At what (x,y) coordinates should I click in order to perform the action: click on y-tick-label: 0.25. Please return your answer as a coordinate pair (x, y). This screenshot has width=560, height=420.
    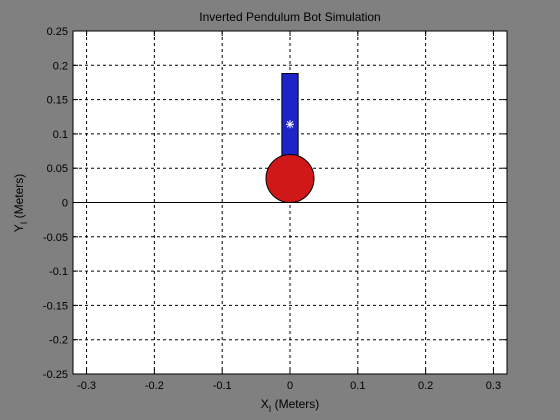
    Looking at the image, I should click on (57, 32).